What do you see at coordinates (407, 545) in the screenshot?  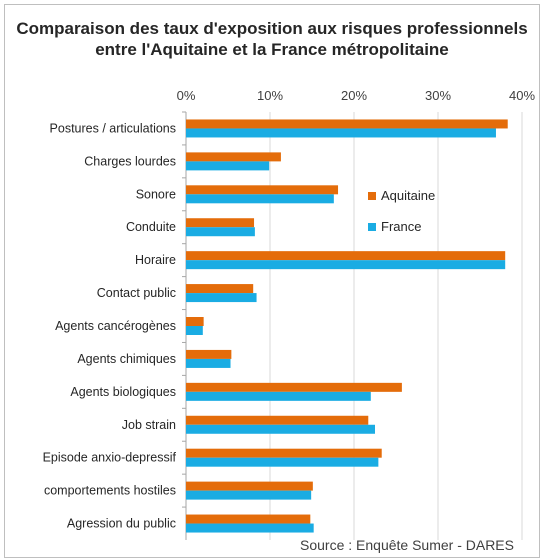 I see `source-note: Source : Enquête Sumer - DARES` at bounding box center [407, 545].